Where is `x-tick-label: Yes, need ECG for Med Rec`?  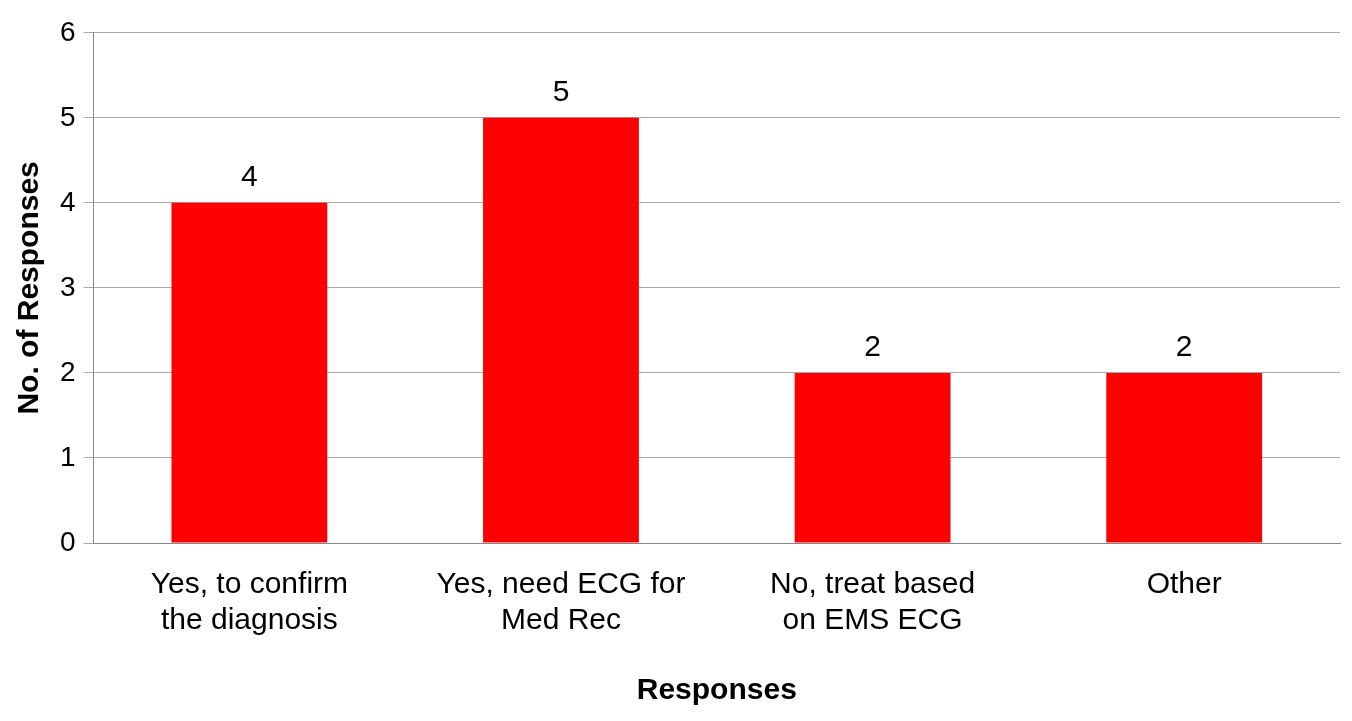
x-tick-label: Yes, need ECG for Med Rec is located at coordinates (561, 601).